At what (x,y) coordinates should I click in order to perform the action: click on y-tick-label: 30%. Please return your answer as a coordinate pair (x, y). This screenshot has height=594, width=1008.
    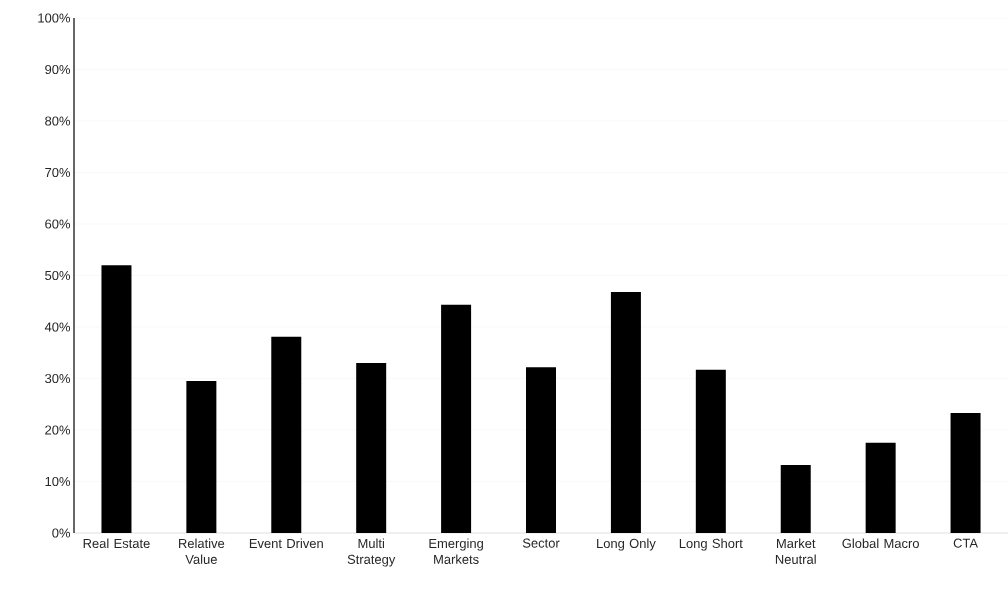
    Looking at the image, I should click on (58, 378).